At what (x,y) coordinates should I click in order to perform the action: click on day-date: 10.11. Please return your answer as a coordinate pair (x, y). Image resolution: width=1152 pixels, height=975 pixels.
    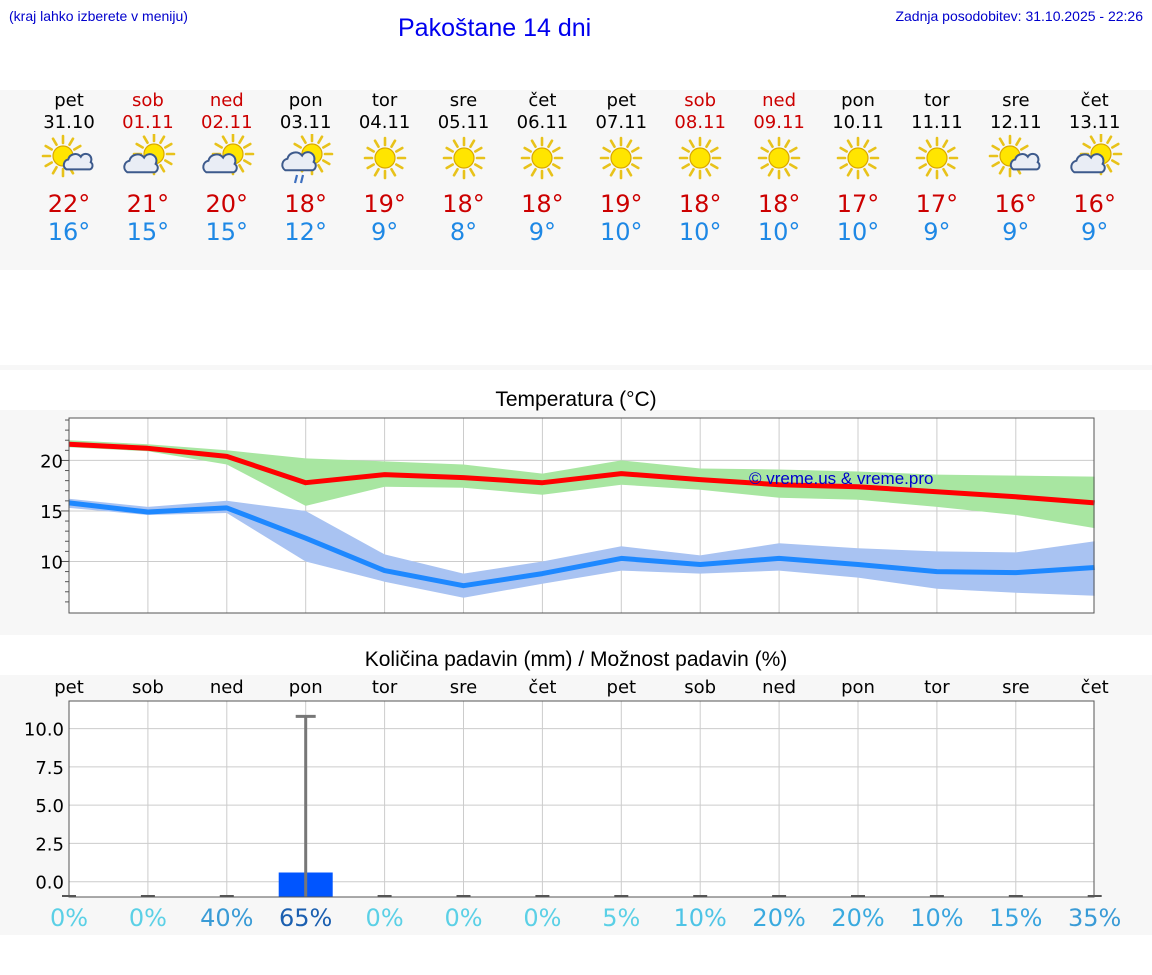
    Looking at the image, I should click on (858, 122).